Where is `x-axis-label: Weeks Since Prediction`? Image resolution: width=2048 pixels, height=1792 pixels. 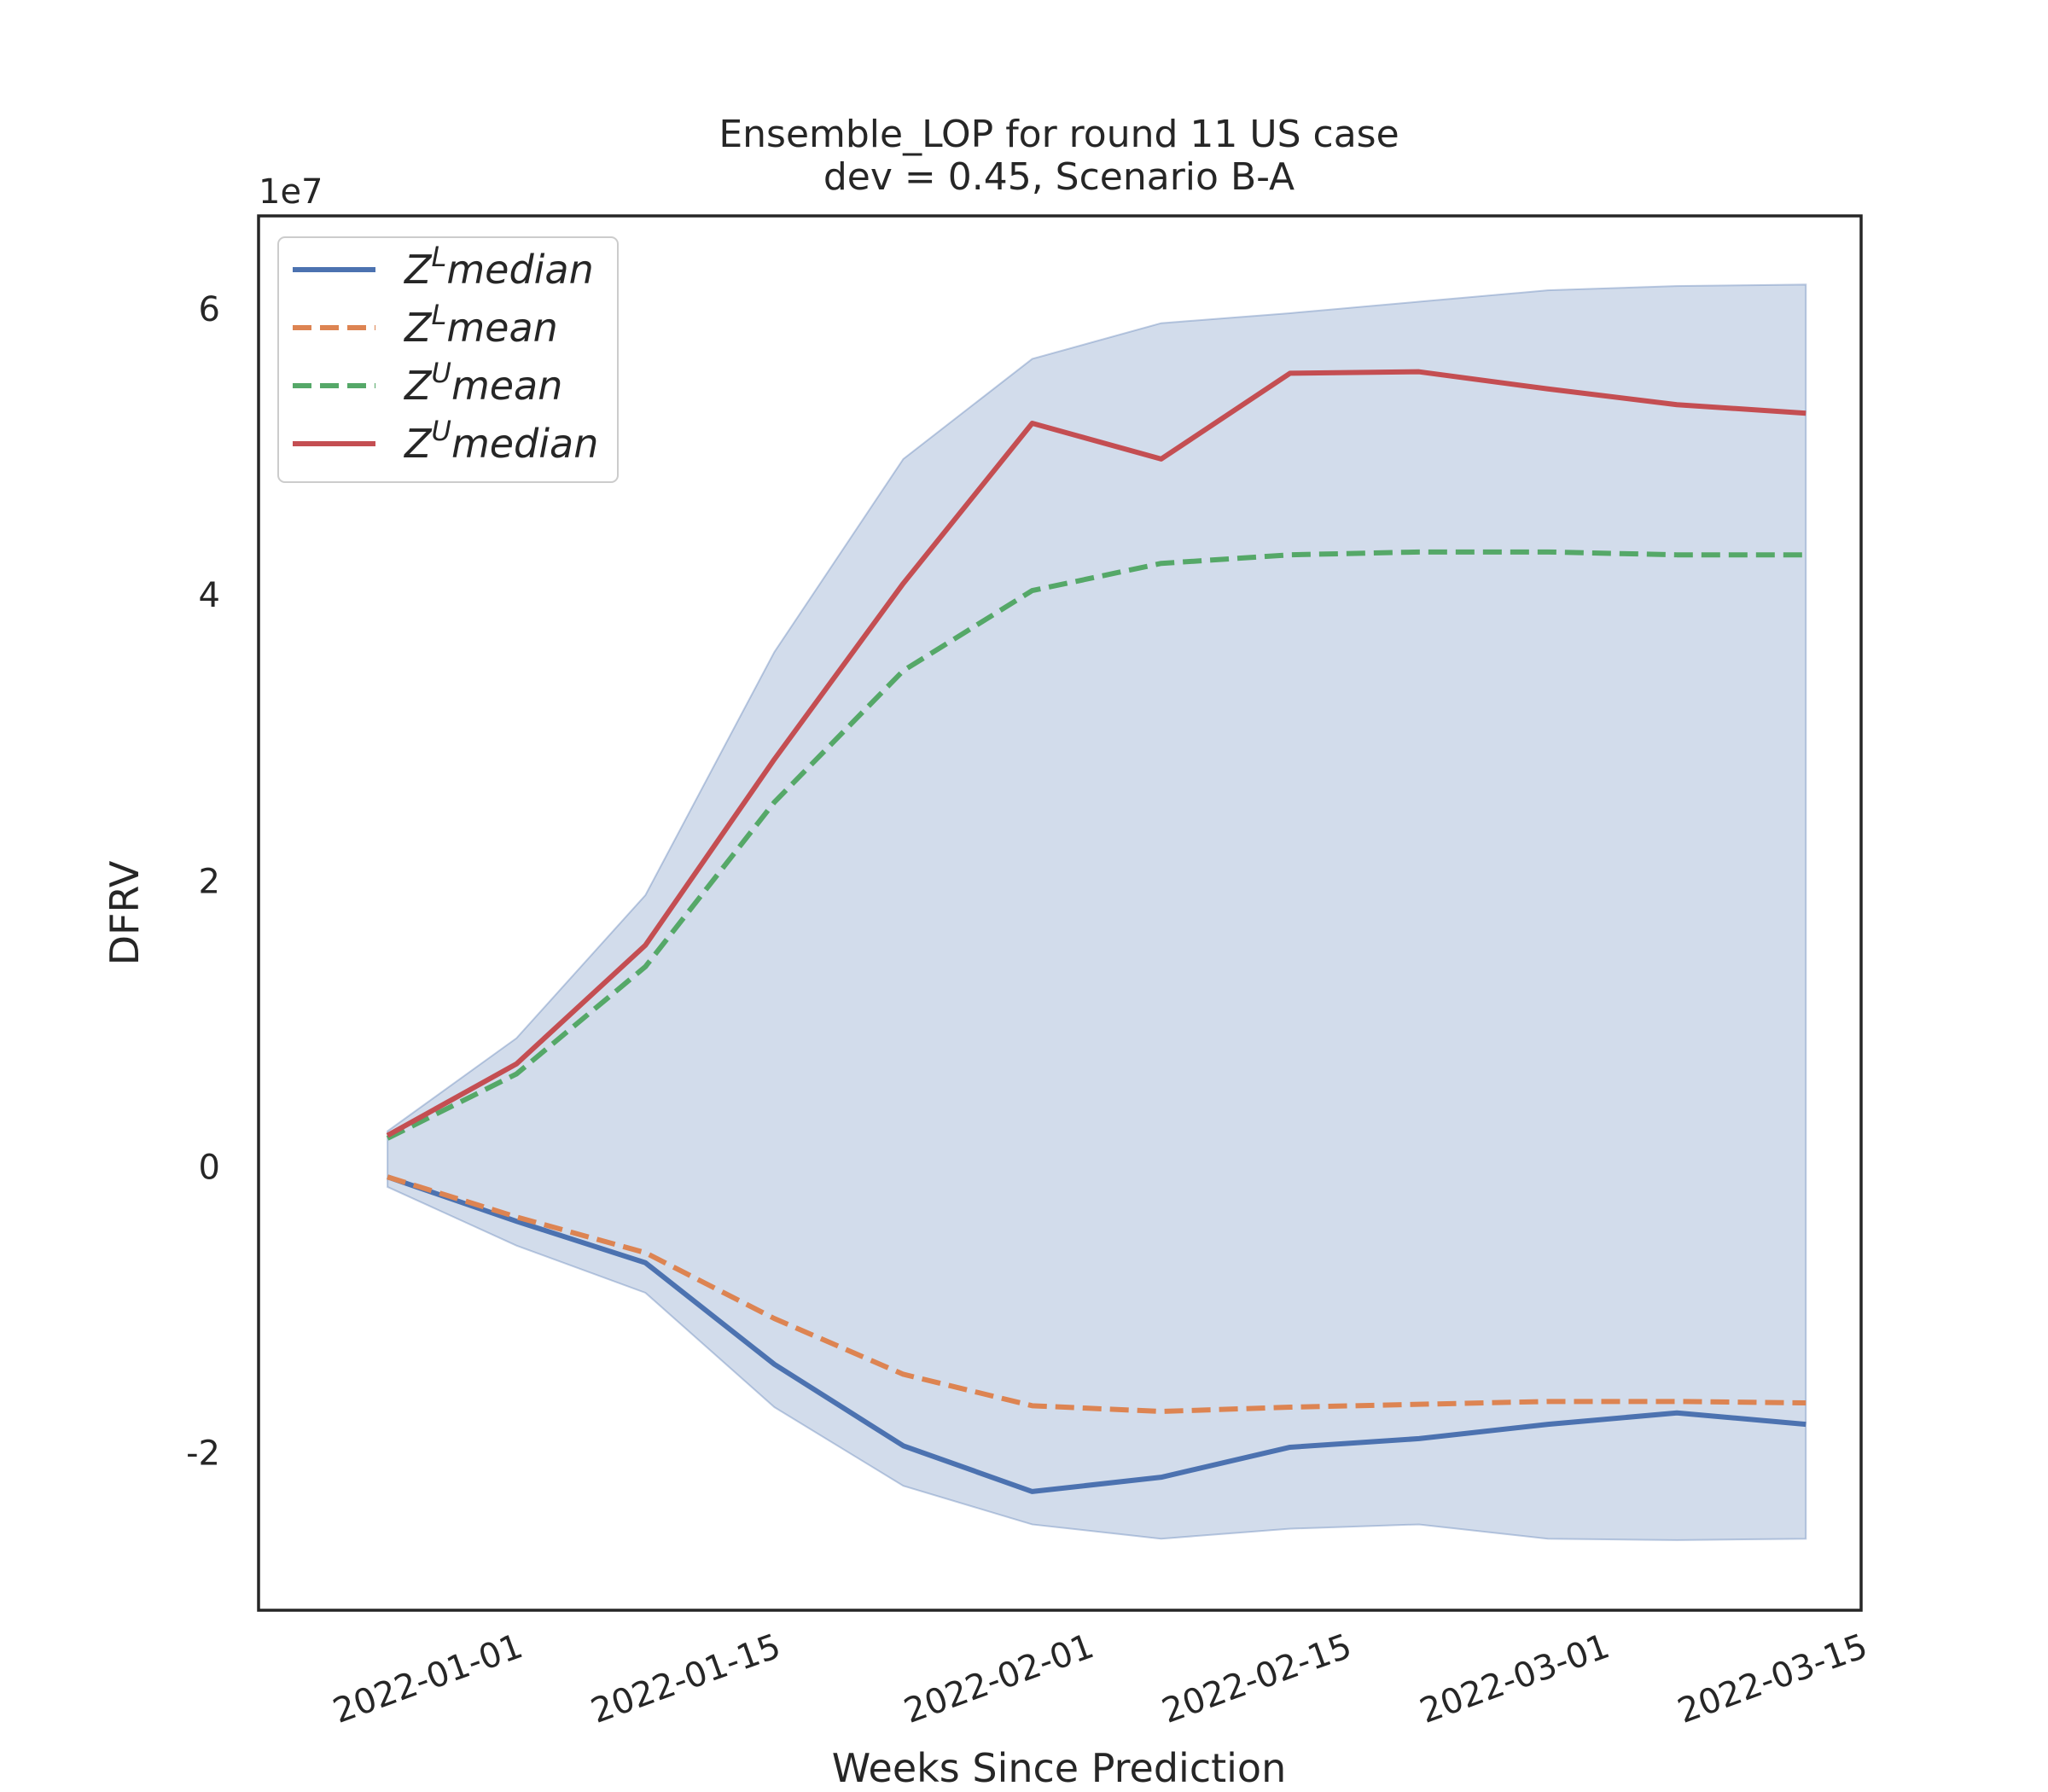
x-axis-label: Weeks Since Prediction is located at coordinates (1059, 1768).